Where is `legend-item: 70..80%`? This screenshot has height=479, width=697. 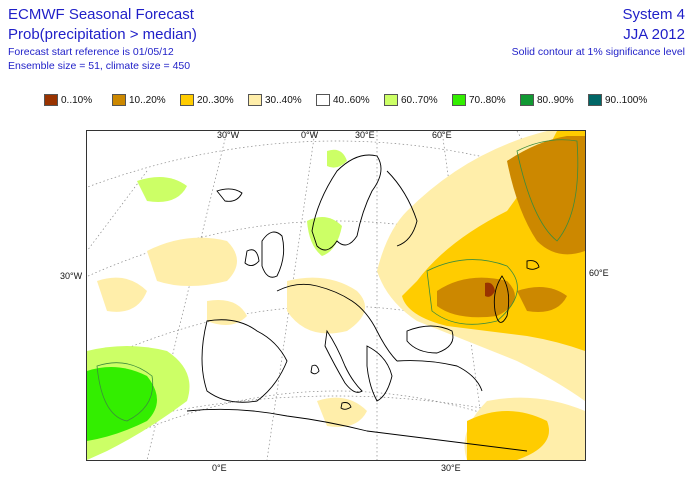
legend-item: 70..80% is located at coordinates (486, 100).